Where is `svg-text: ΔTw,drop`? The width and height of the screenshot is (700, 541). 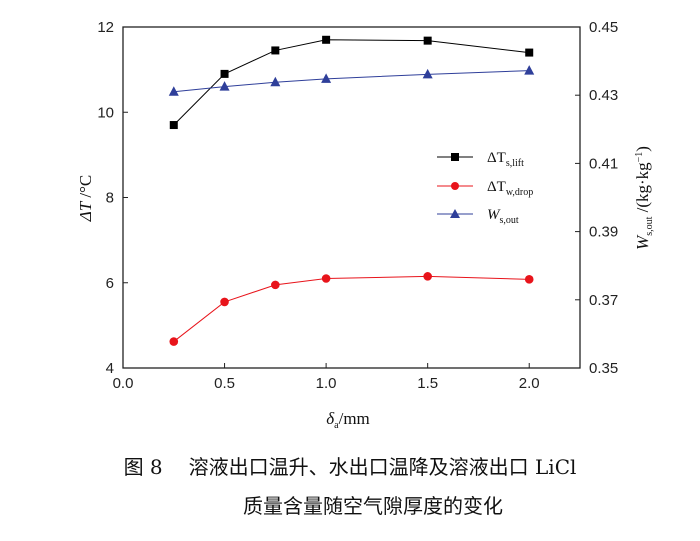 svg-text: ΔTw,drop is located at coordinates (510, 188).